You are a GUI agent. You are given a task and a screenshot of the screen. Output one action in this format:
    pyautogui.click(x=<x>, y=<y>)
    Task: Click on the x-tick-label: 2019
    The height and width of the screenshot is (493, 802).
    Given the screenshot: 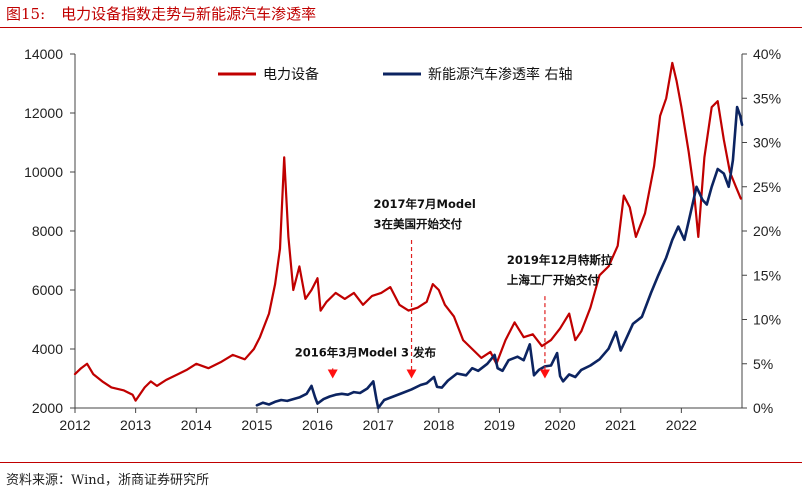 What is the action you would take?
    pyautogui.click(x=499, y=425)
    